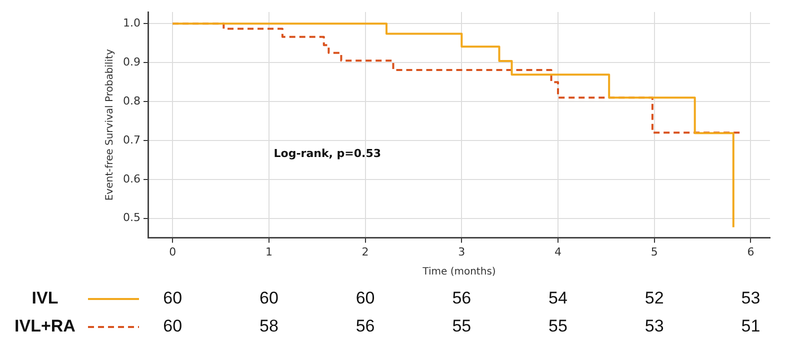  What do you see at coordinates (750, 326) in the screenshot?
I see `text: 51` at bounding box center [750, 326].